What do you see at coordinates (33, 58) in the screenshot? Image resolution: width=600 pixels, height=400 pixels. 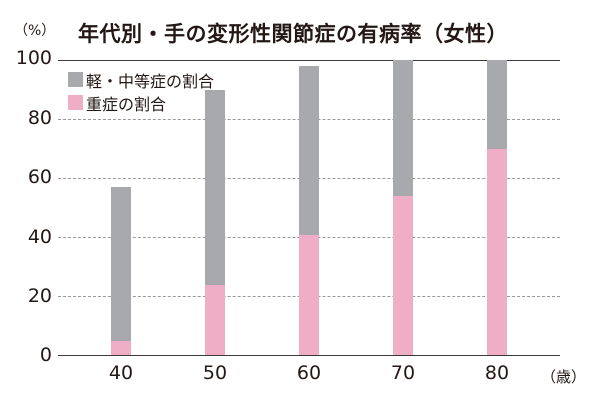 I see `y-tick-100: 100` at bounding box center [33, 58].